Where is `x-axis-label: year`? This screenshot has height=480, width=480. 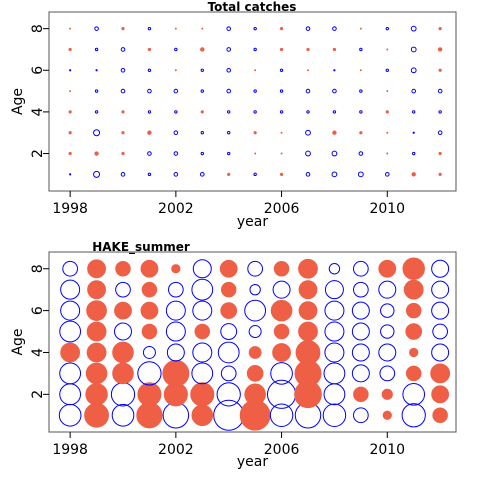 x-axis-label: year is located at coordinates (252, 462).